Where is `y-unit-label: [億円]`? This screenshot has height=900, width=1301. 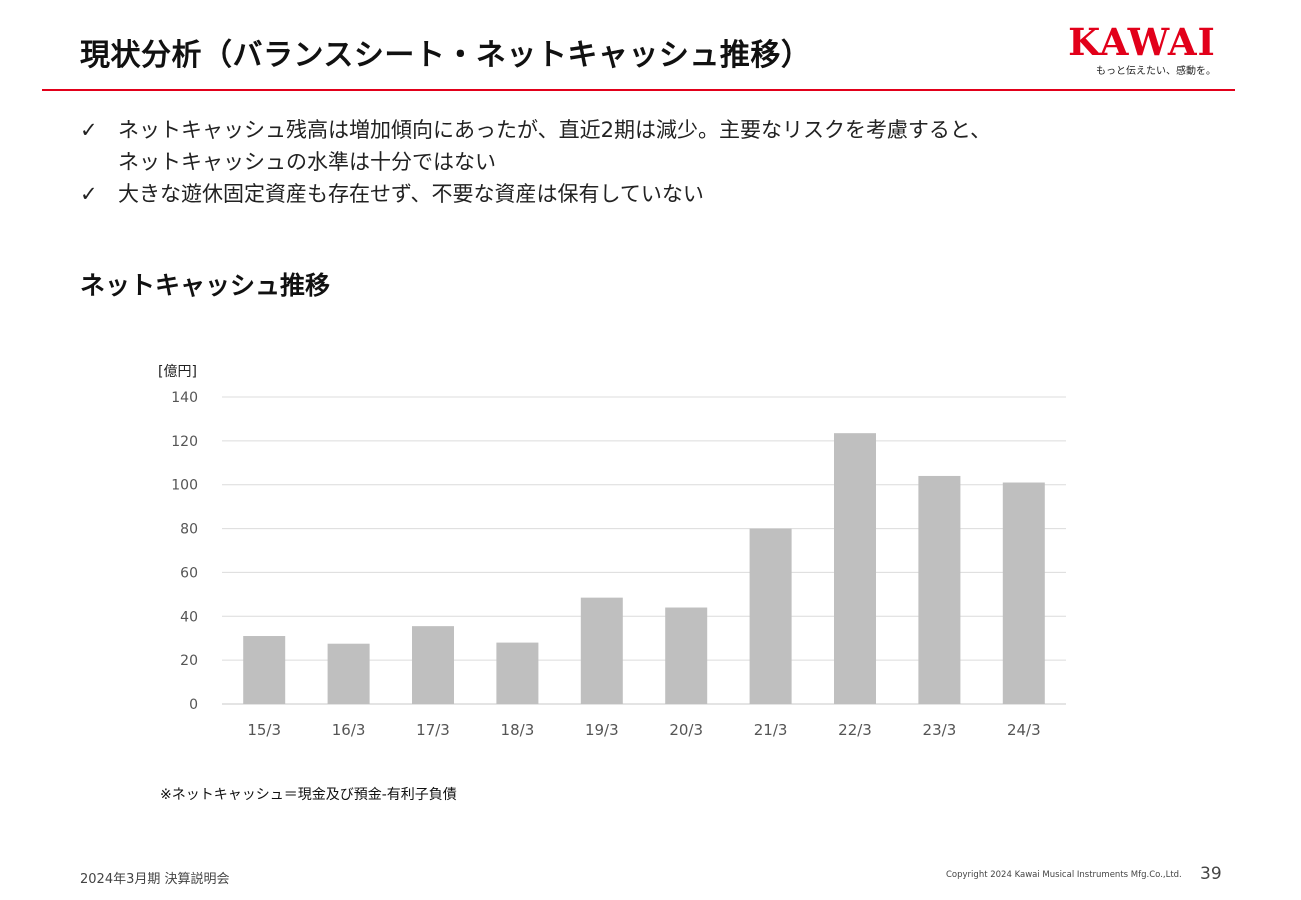 y-unit-label: [億円] is located at coordinates (177, 372).